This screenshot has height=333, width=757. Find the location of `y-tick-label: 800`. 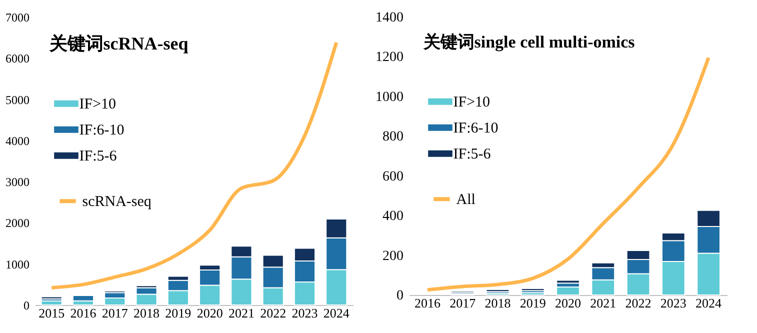

y-tick-label: 800 is located at coordinates (393, 137).